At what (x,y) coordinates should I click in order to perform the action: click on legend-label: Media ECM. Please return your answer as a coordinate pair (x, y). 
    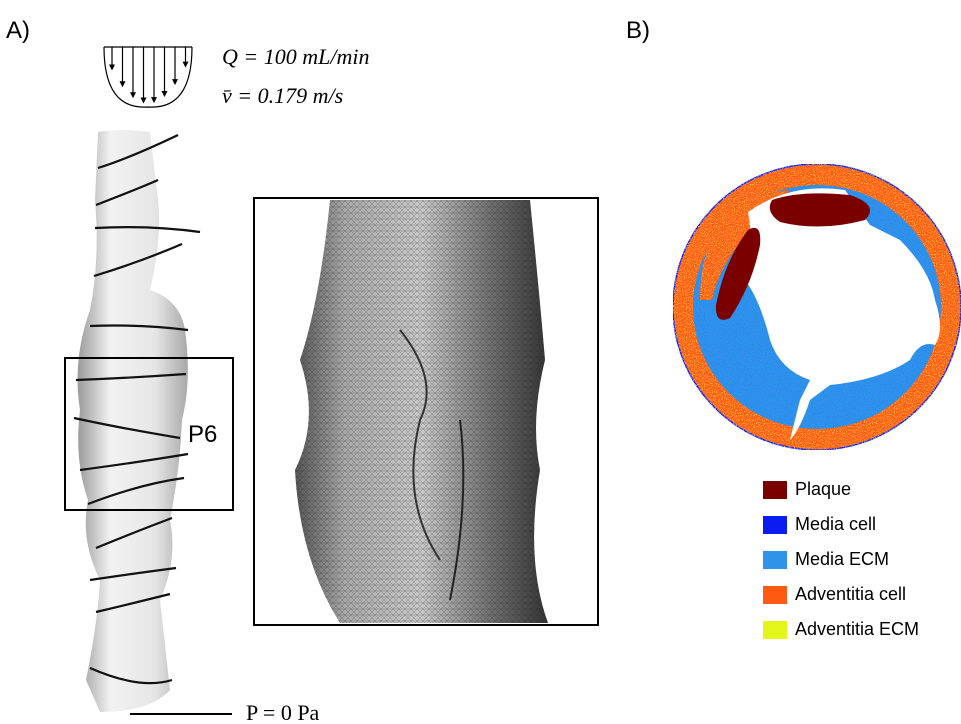
    Looking at the image, I should click on (842, 559).